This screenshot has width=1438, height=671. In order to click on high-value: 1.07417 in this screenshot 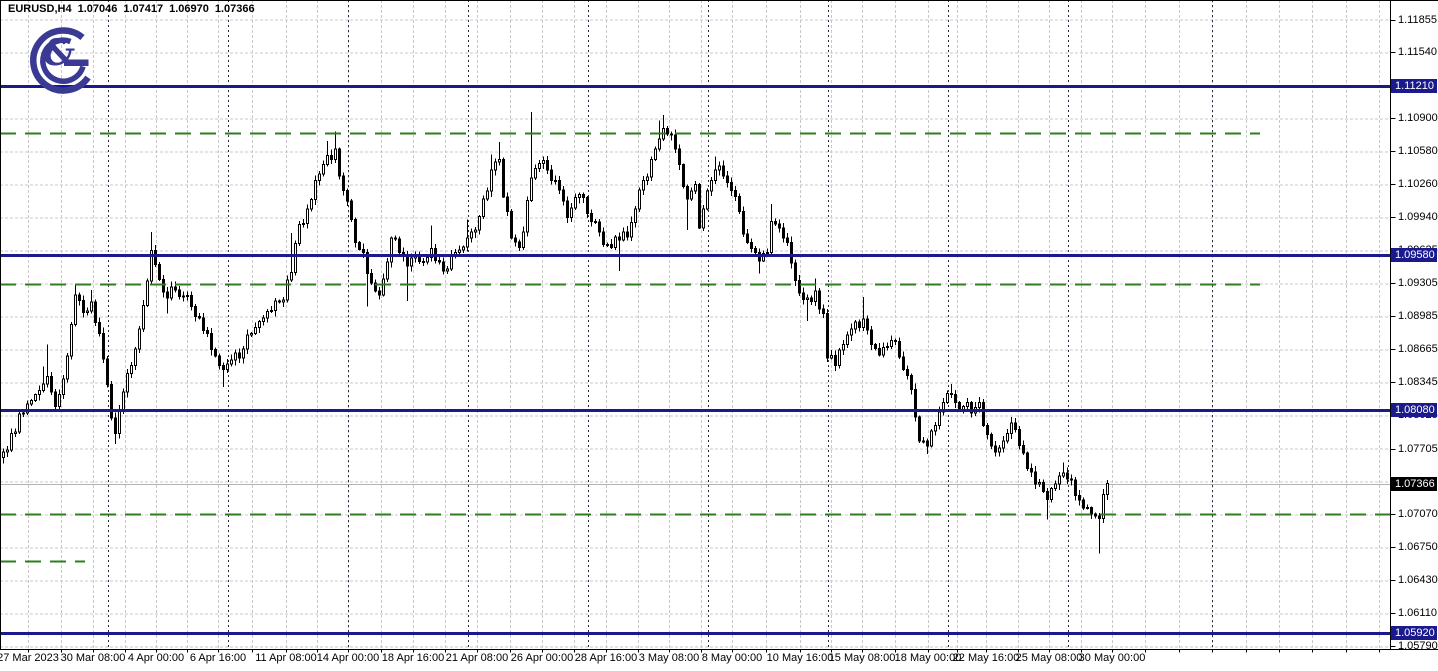, I will do `click(143, 9)`.